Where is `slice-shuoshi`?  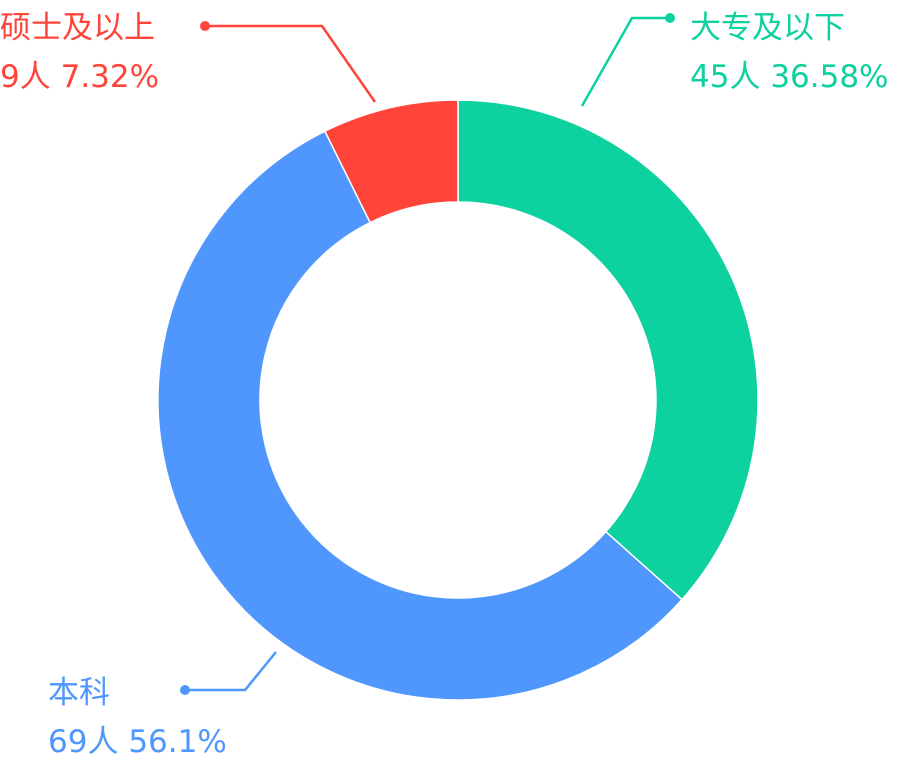
slice-shuoshi is located at coordinates (391, 161).